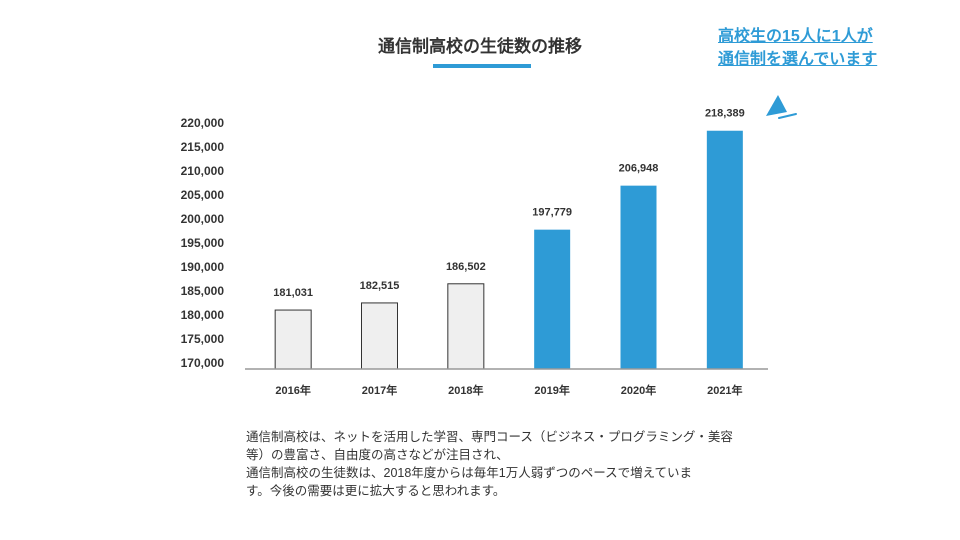  What do you see at coordinates (725, 114) in the screenshot?
I see `bar-value-label: 218,389` at bounding box center [725, 114].